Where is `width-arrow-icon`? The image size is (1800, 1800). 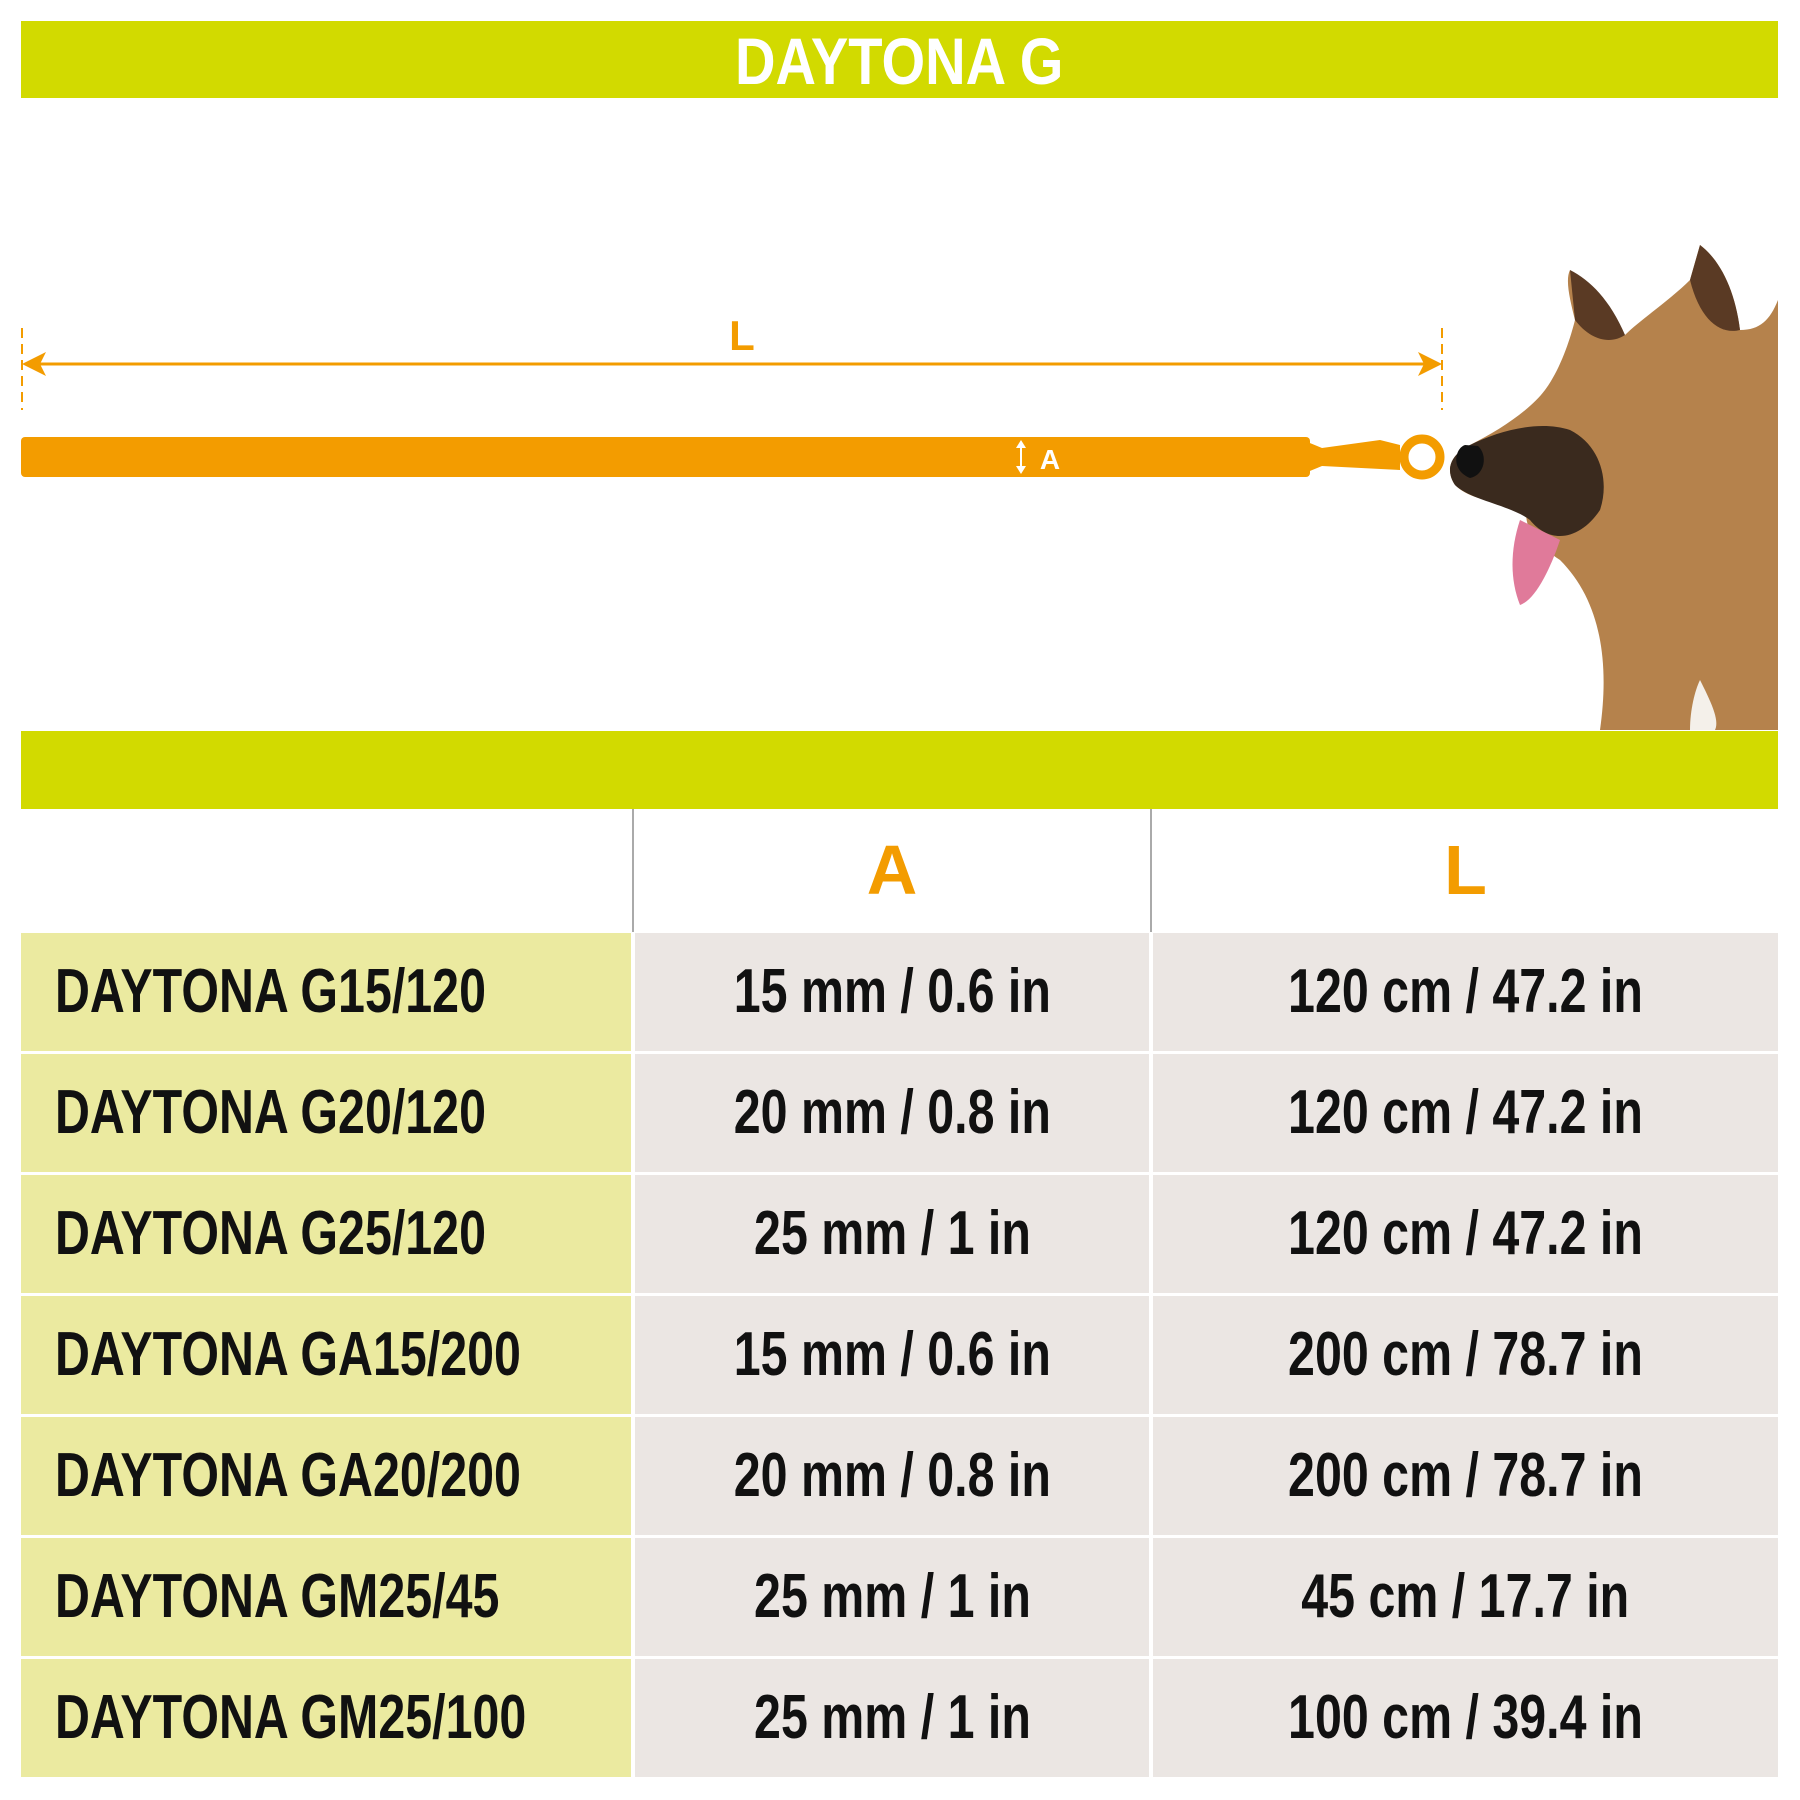 width-arrow-icon is located at coordinates (1021, 457).